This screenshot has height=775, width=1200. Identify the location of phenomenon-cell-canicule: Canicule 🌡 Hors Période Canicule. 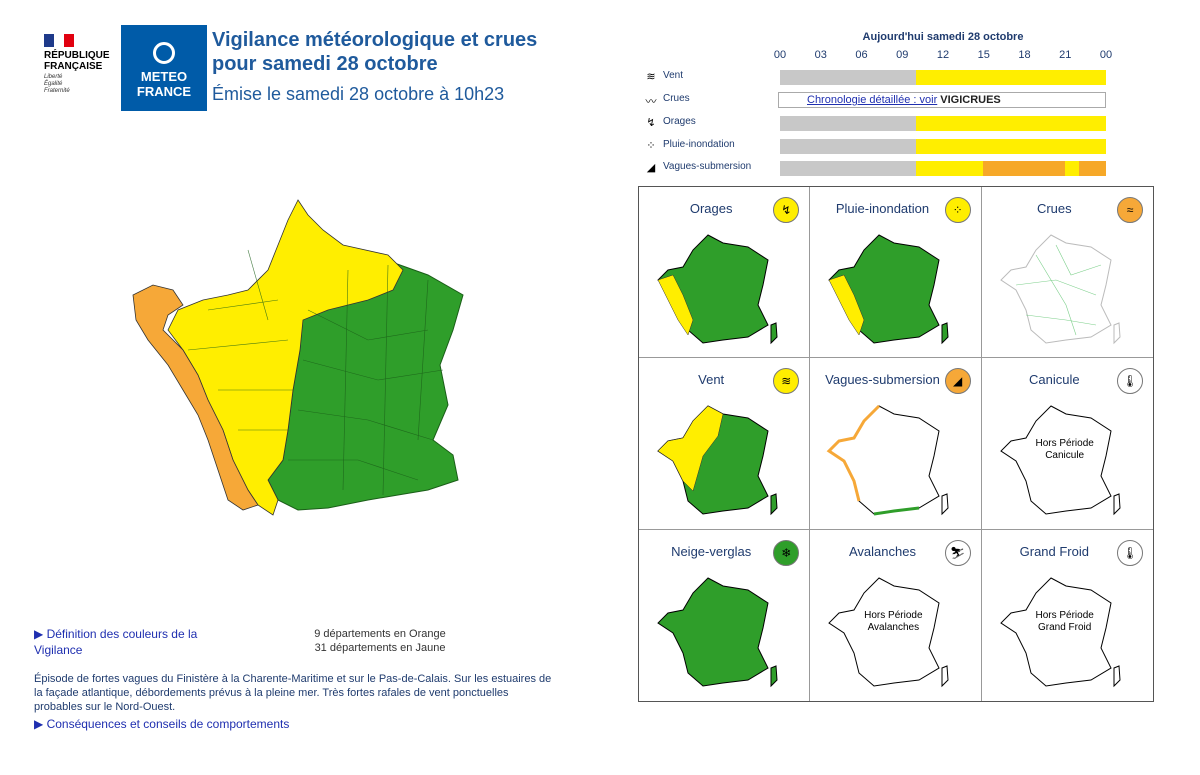
(1067, 444).